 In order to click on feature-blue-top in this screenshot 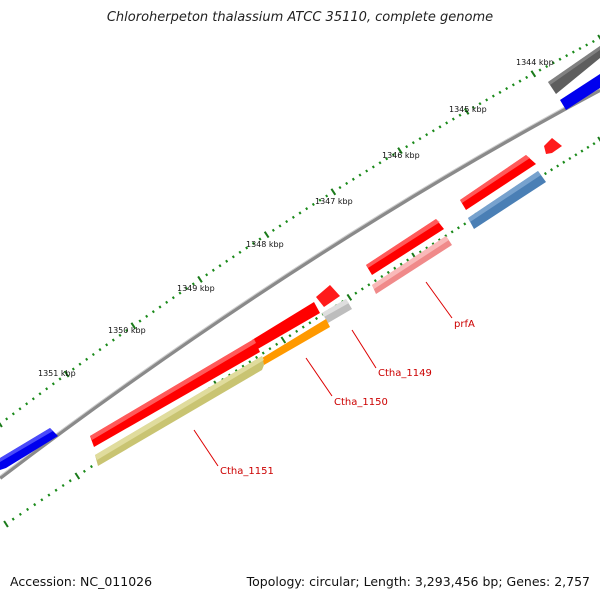, I will do `click(580, 92)`.